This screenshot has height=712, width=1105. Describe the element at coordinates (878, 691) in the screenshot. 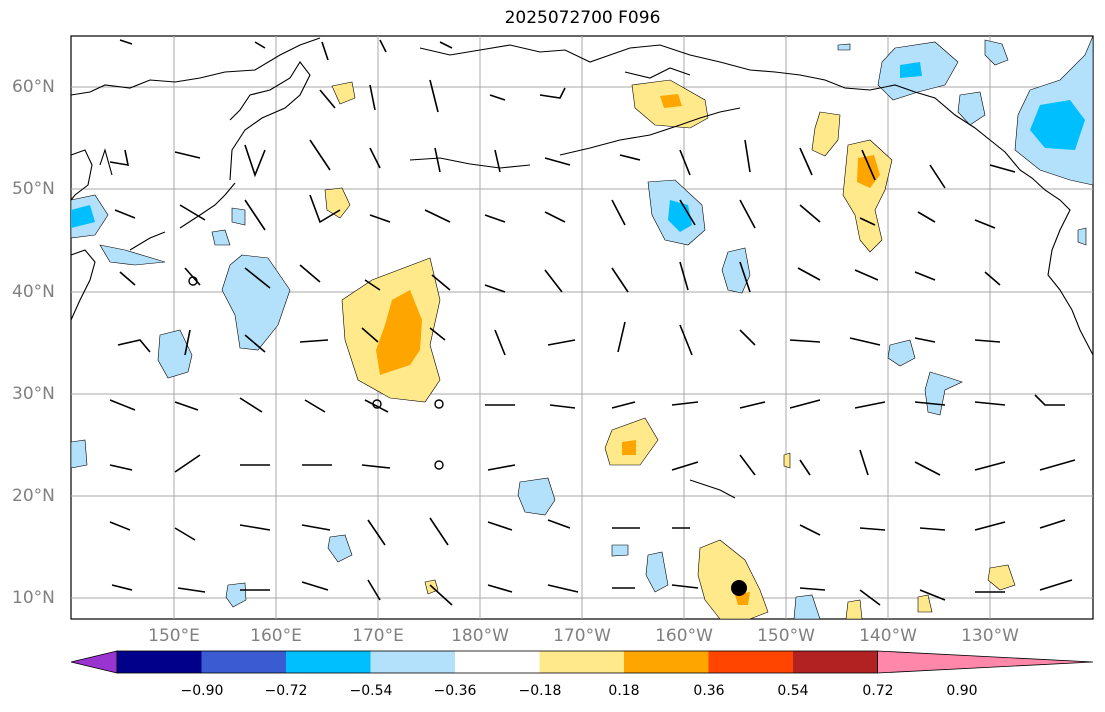

I see `colorbar-tick: 0.72` at that location.